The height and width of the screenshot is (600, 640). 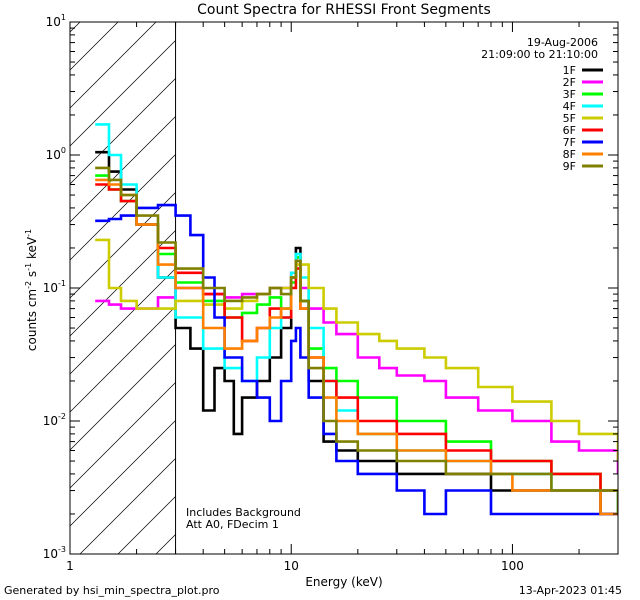 I want to click on legend-label: 6F, so click(x=569, y=130).